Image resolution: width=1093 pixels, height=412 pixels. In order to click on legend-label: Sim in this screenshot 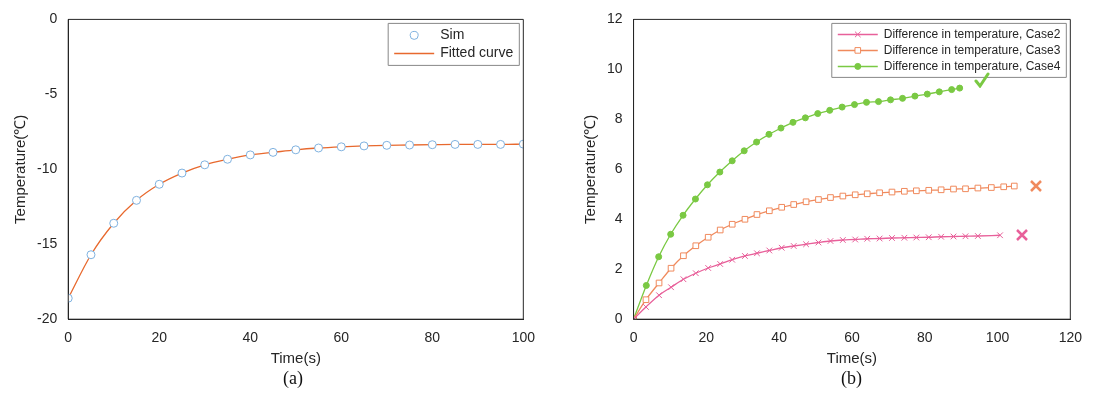, I will do `click(452, 34)`.